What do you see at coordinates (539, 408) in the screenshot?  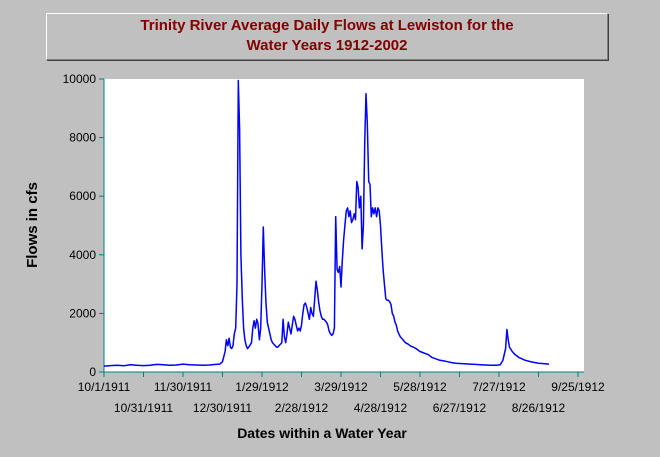 I see `x-tick-label: 8/26/1912` at bounding box center [539, 408].